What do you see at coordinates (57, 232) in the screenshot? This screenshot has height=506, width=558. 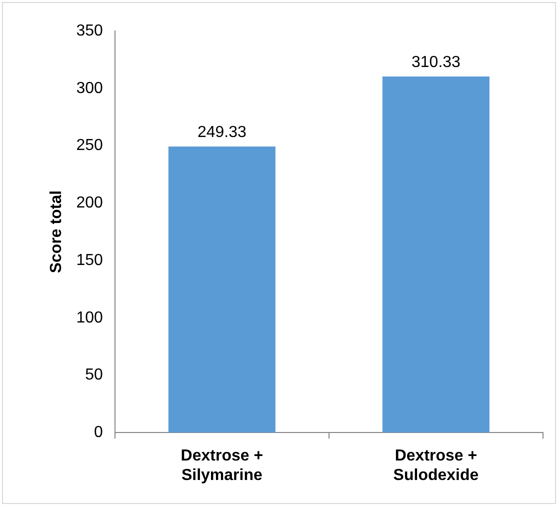 I see `y-axis-title: Score total` at bounding box center [57, 232].